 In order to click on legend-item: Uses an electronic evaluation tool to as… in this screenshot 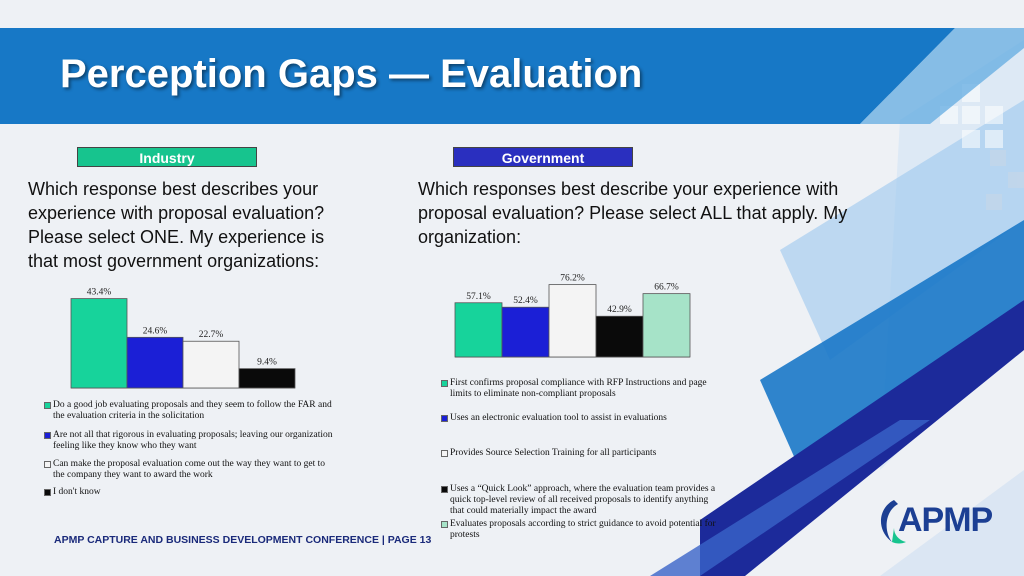, I will do `click(581, 418)`.